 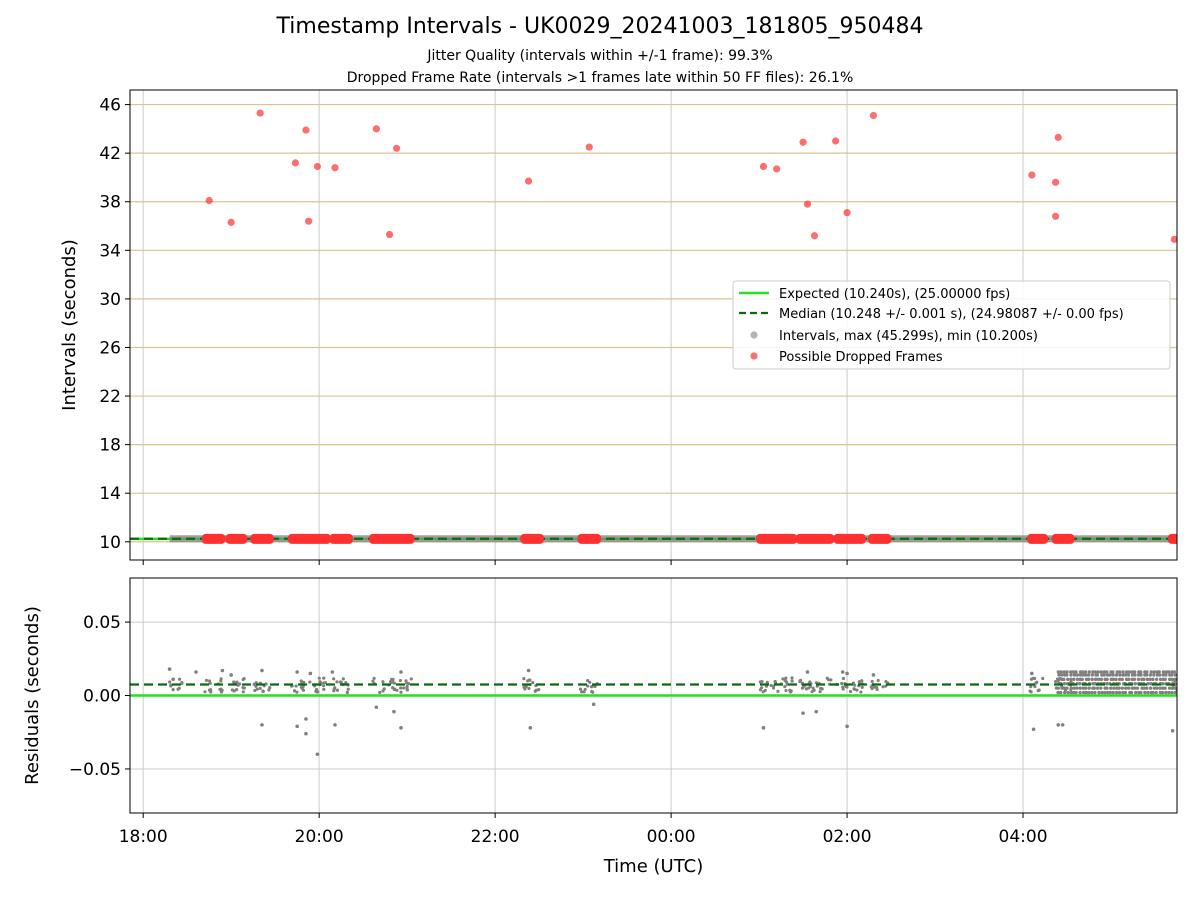 I want to click on legend-dropped-swatch, so click(x=754, y=356).